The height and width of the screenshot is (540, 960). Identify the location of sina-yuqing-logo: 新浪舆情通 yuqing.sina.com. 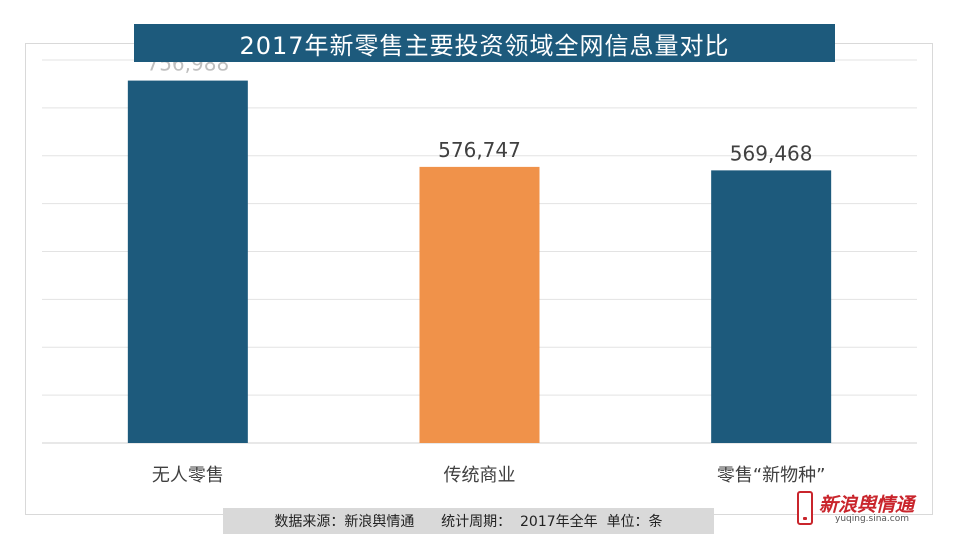
(860, 510).